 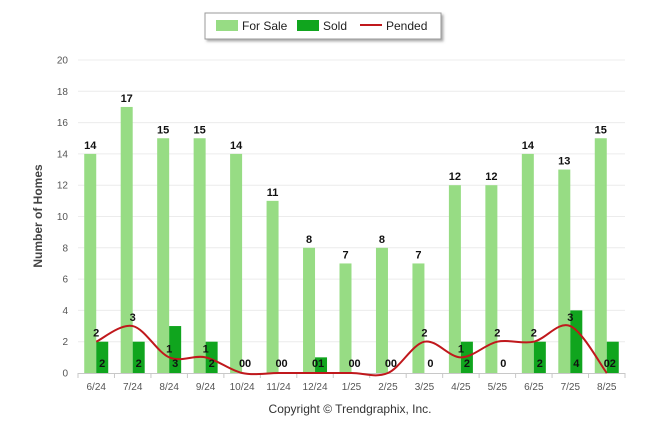 I want to click on sold-value-label: 1, so click(x=321, y=364).